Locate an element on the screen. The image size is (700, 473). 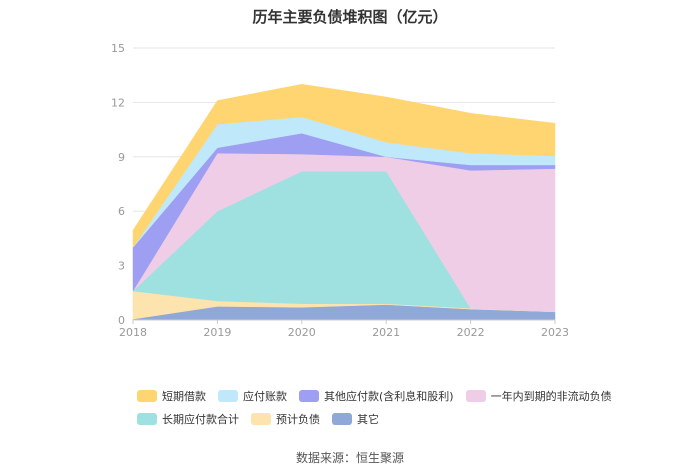
legend-item: 预计负债 is located at coordinates (285, 419).